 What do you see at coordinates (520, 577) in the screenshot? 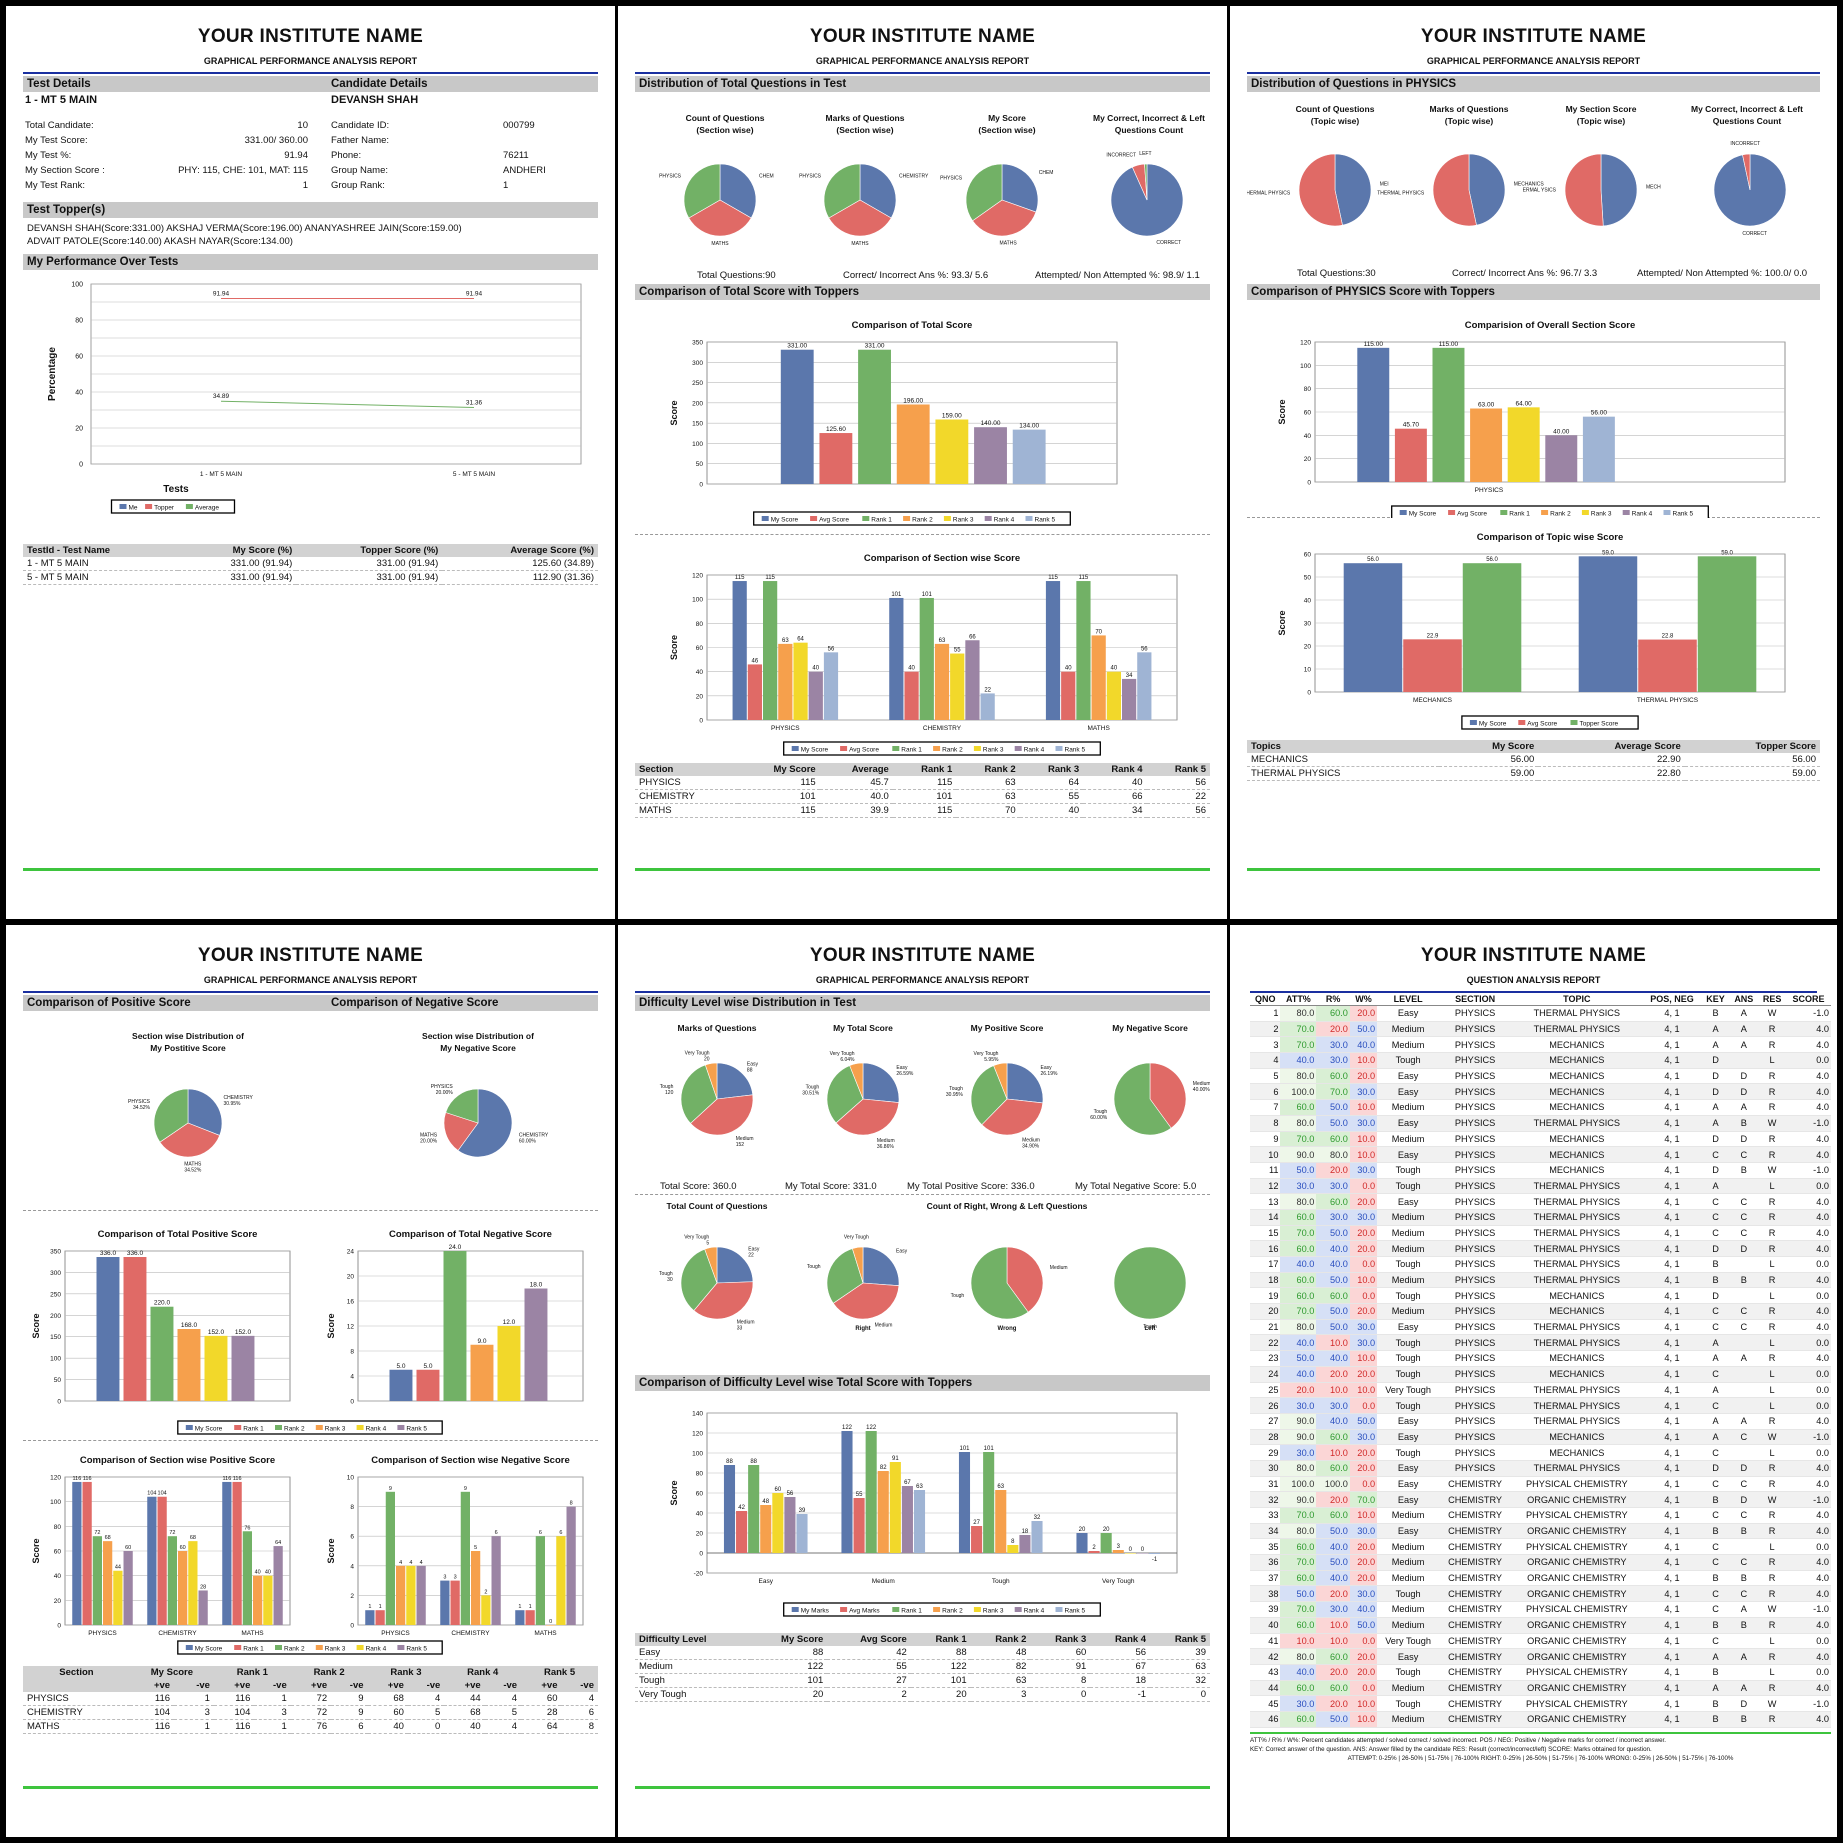
I see `table-cell: 112.90 (31.36)` at bounding box center [520, 577].